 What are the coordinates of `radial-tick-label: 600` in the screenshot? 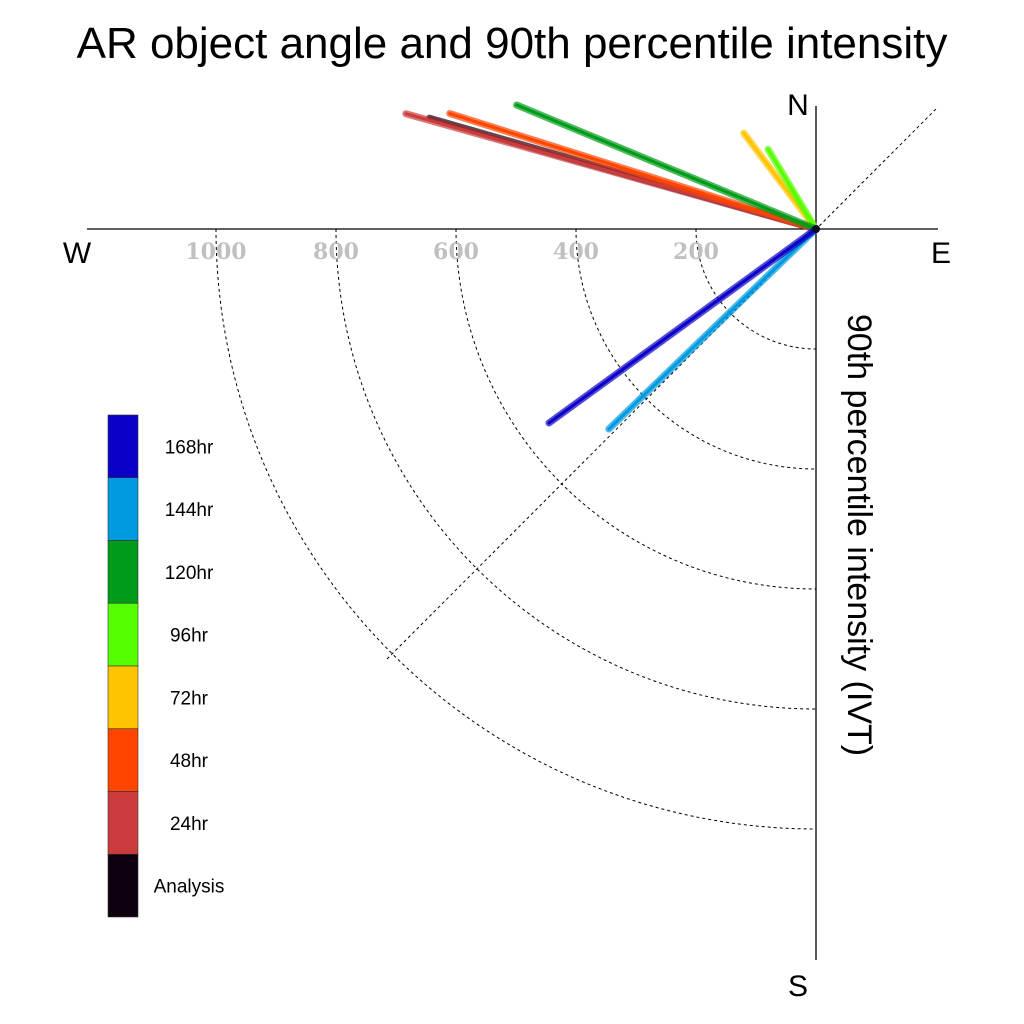 It's located at (456, 252).